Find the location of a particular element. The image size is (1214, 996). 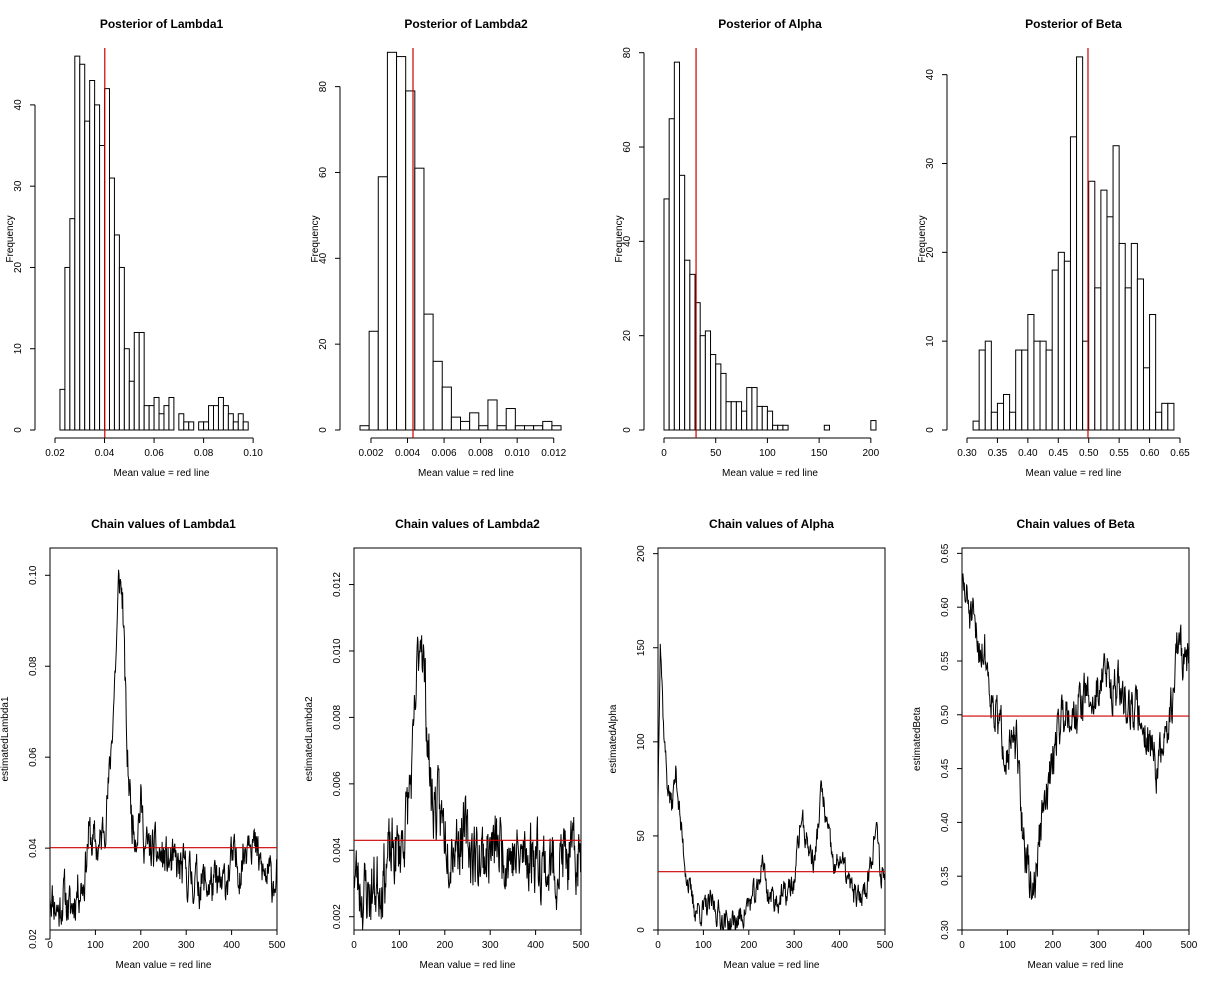

y-tick-label: 0.04 is located at coordinates (33, 848).